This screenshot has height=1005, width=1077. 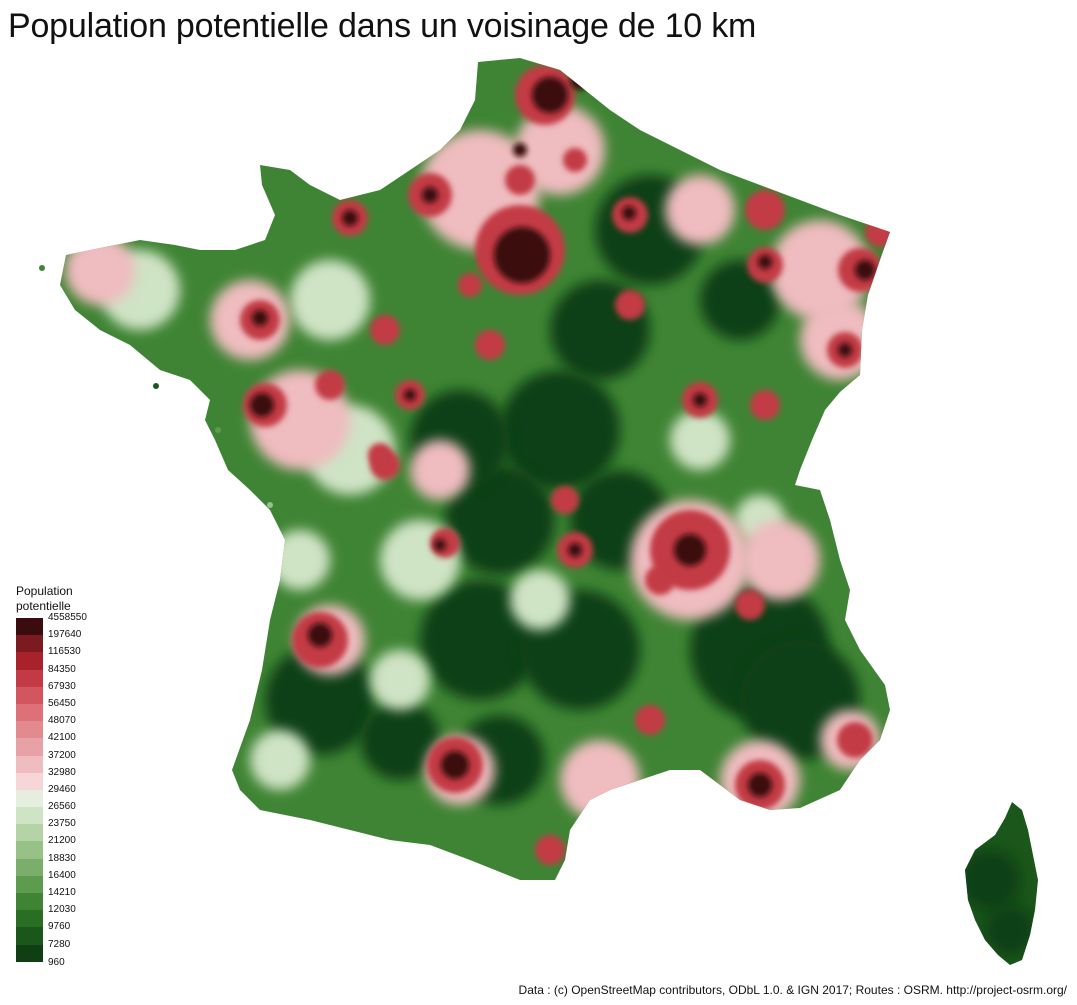 I want to click on legend-row: 37200, so click(x=76, y=761).